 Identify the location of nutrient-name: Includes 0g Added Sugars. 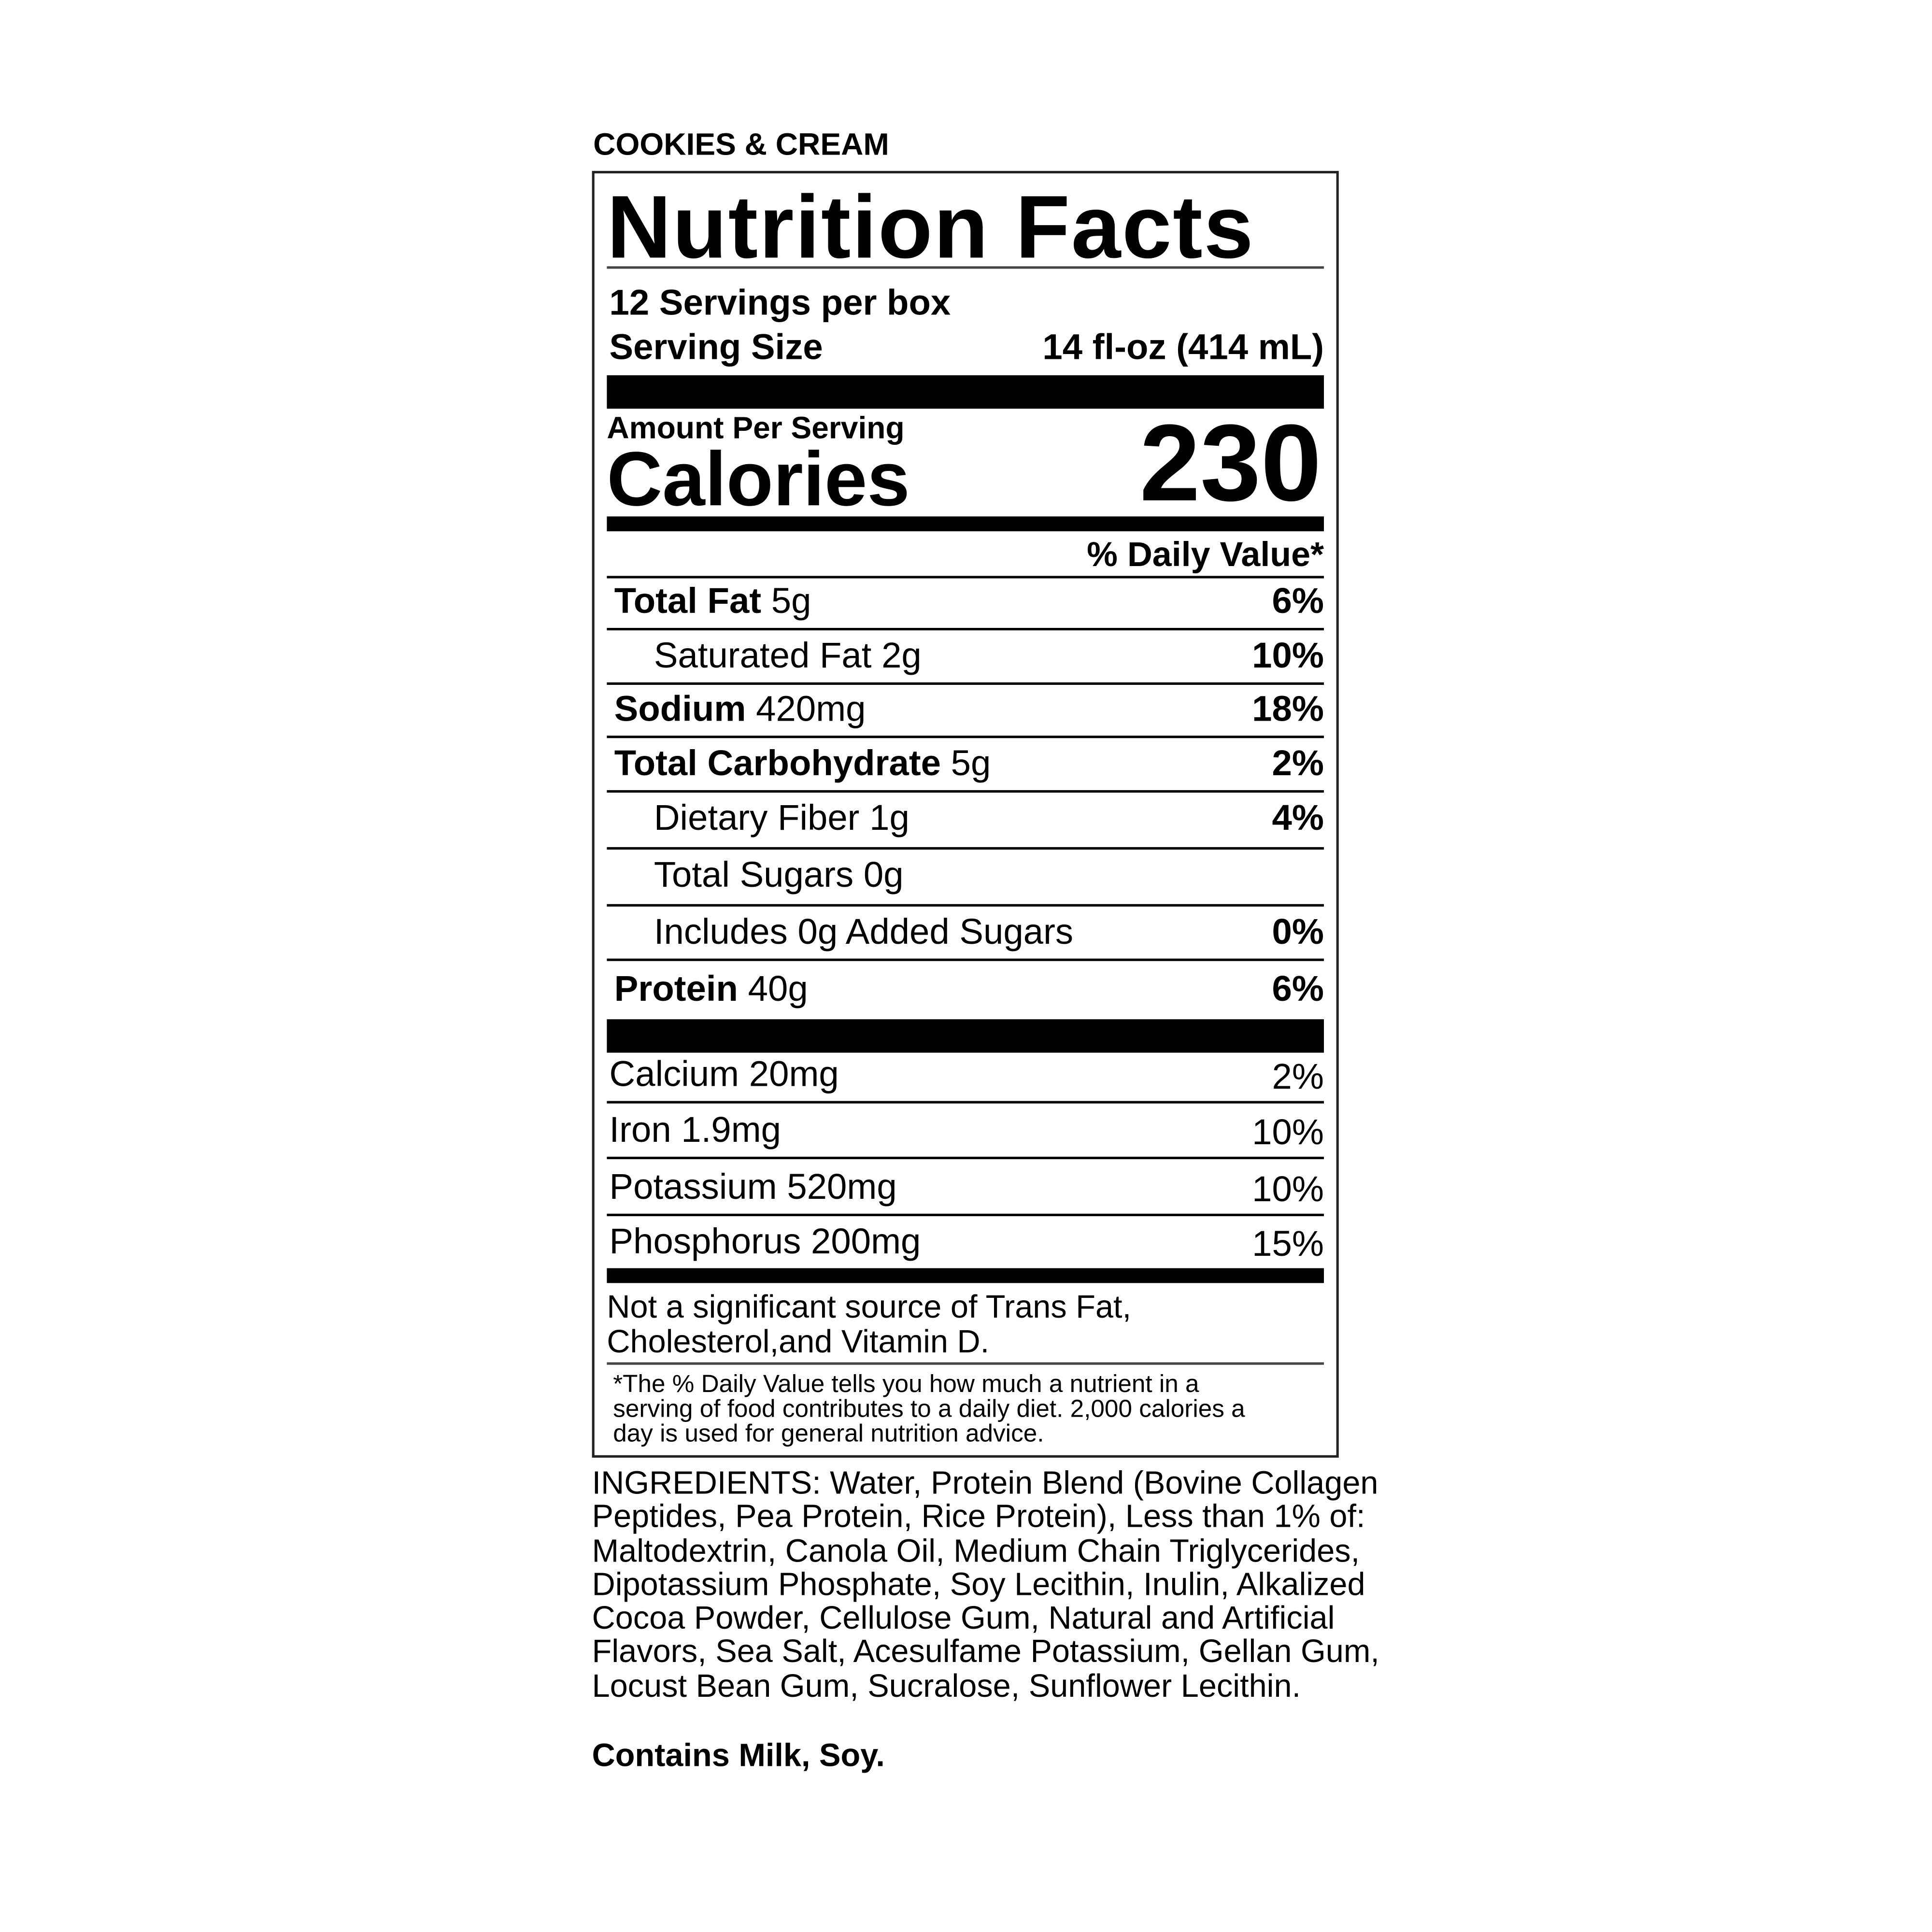
(863, 932).